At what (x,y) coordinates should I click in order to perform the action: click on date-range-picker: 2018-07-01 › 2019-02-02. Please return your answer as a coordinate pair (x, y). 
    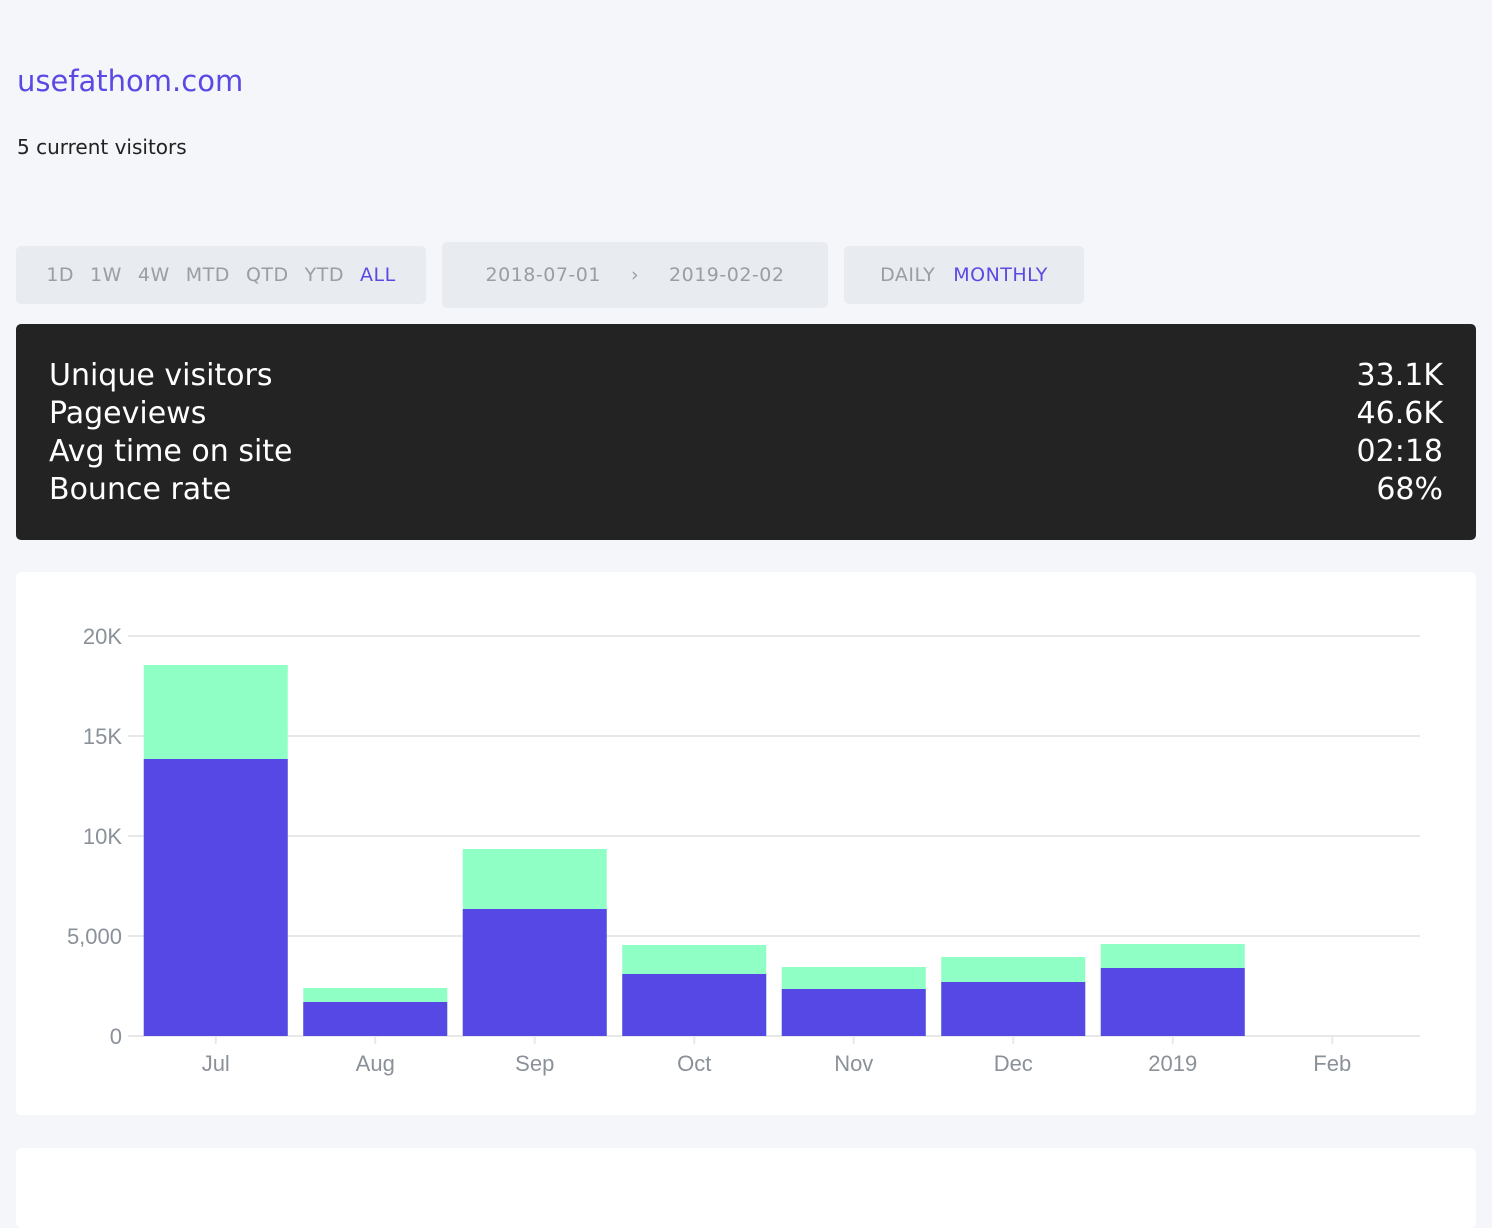
    Looking at the image, I should click on (635, 275).